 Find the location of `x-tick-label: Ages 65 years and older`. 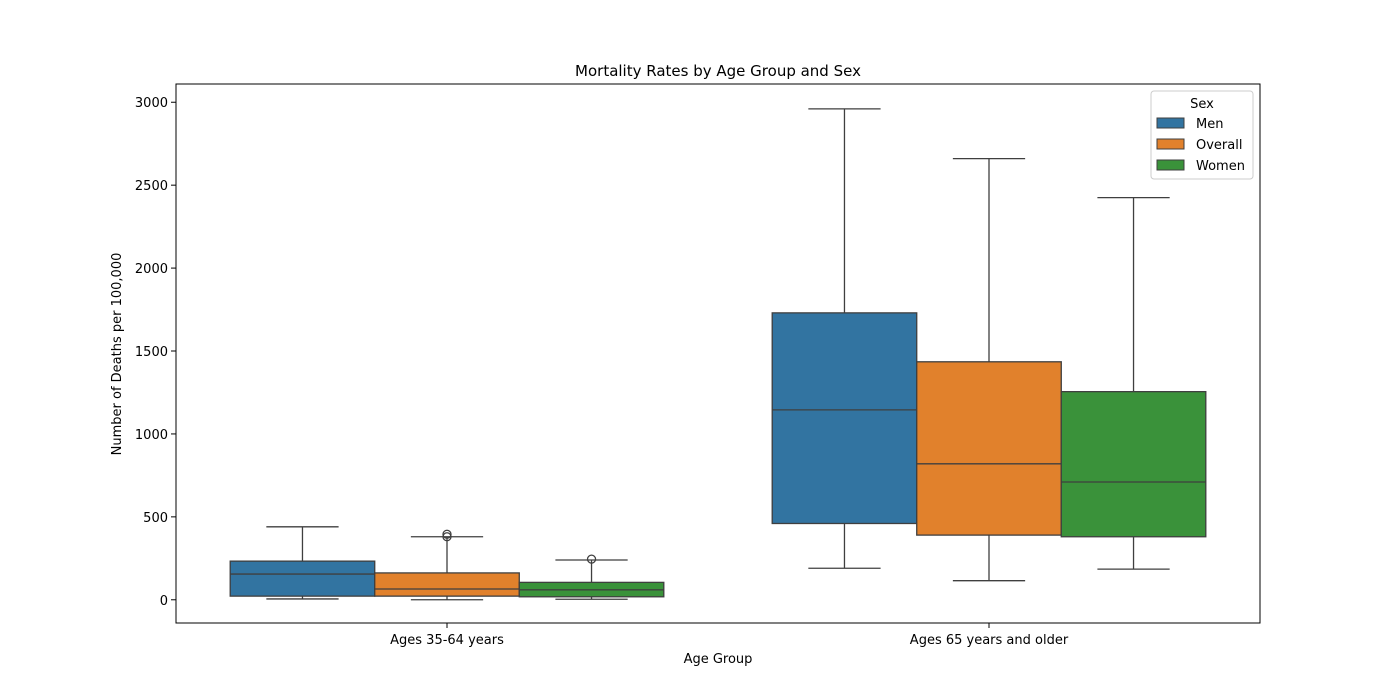

x-tick-label: Ages 65 years and older is located at coordinates (989, 640).